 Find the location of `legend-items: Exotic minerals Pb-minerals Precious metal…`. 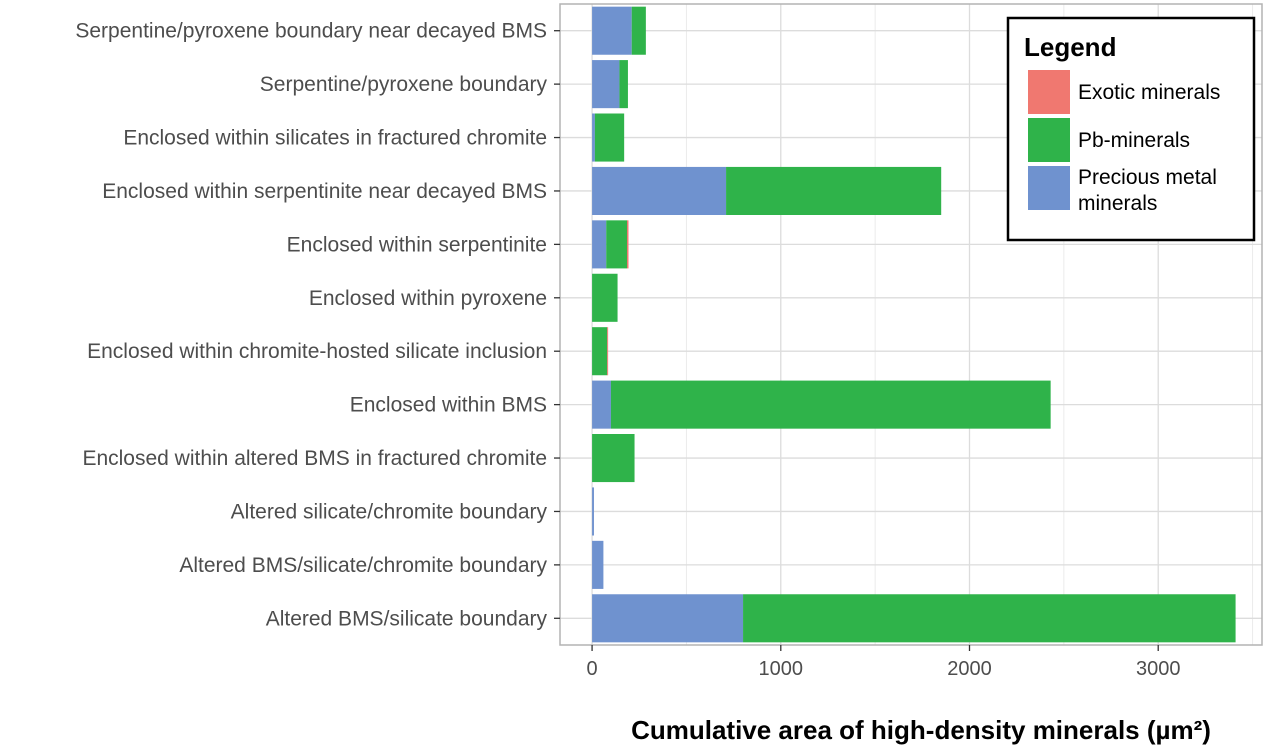

legend-items: Exotic minerals Pb-minerals Precious metal… is located at coordinates (1124, 142).